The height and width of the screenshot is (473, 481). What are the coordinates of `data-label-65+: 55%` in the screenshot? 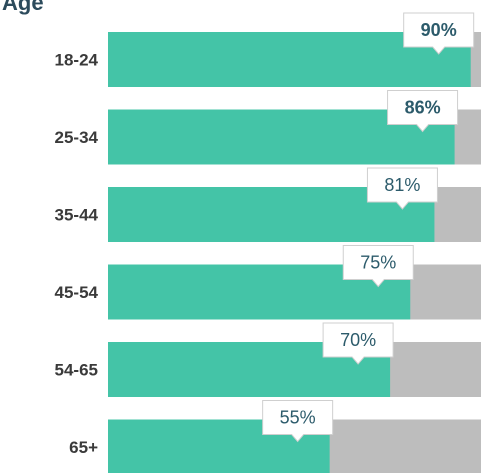 It's located at (298, 418).